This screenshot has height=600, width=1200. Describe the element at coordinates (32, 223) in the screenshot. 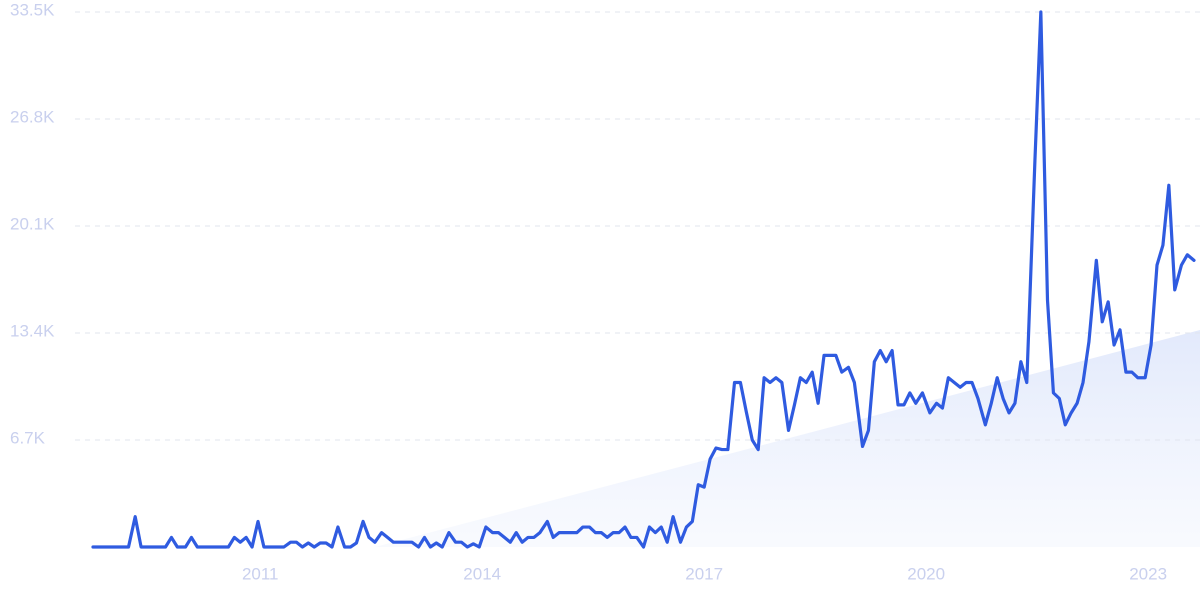

I see `y-tick-label: 20.1K` at that location.